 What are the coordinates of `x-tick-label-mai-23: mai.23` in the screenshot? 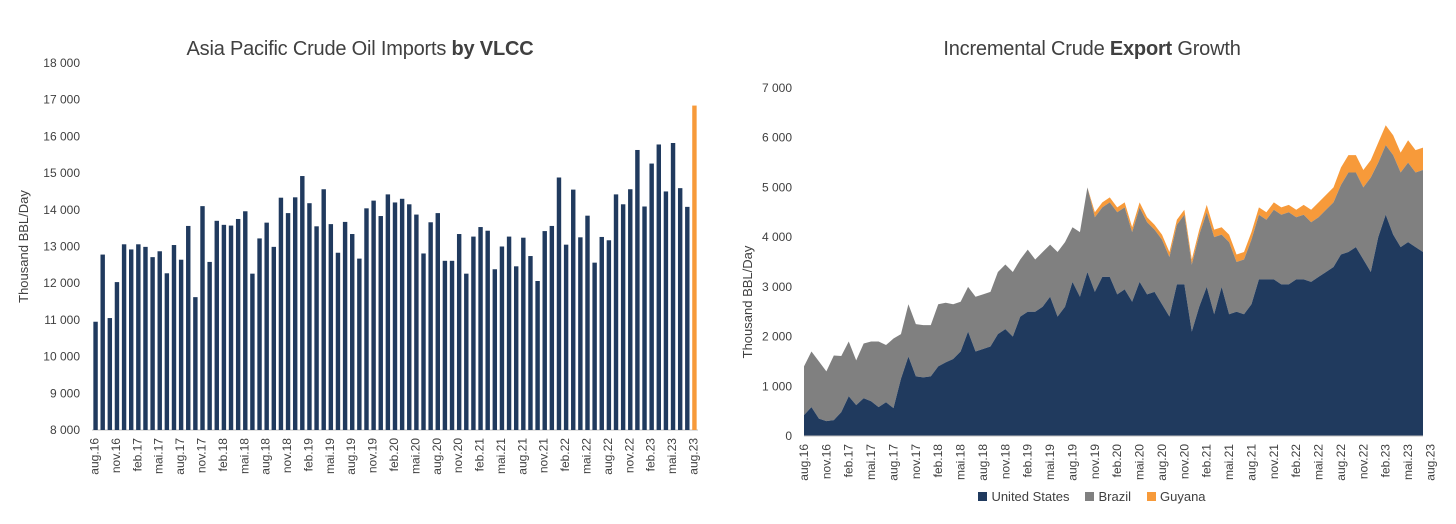 It's located at (1408, 462).